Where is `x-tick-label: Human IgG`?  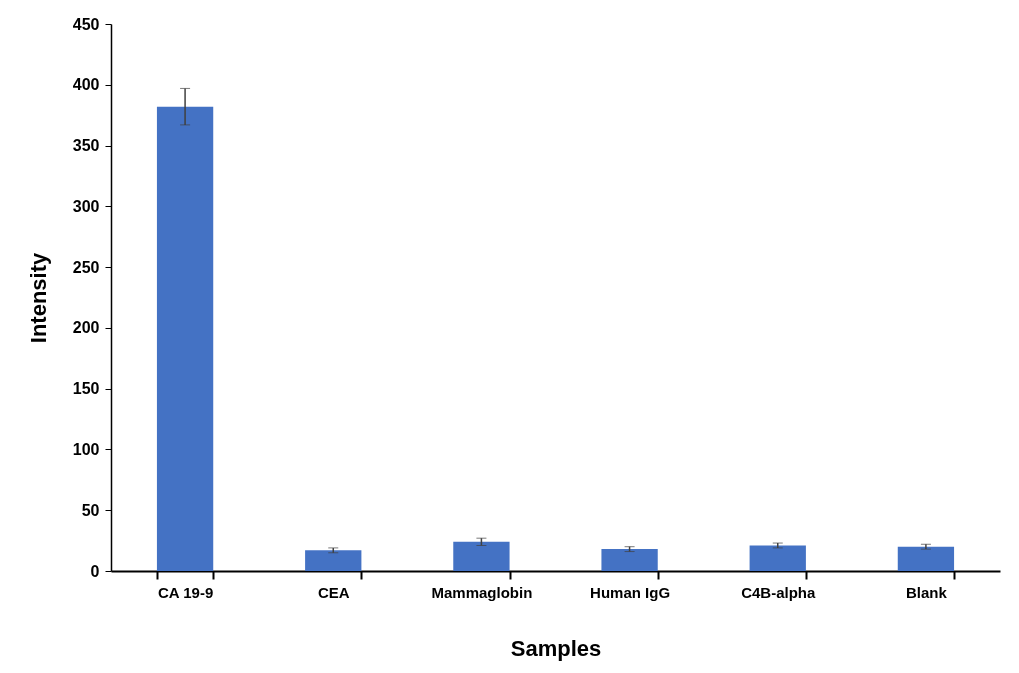 x-tick-label: Human IgG is located at coordinates (630, 592).